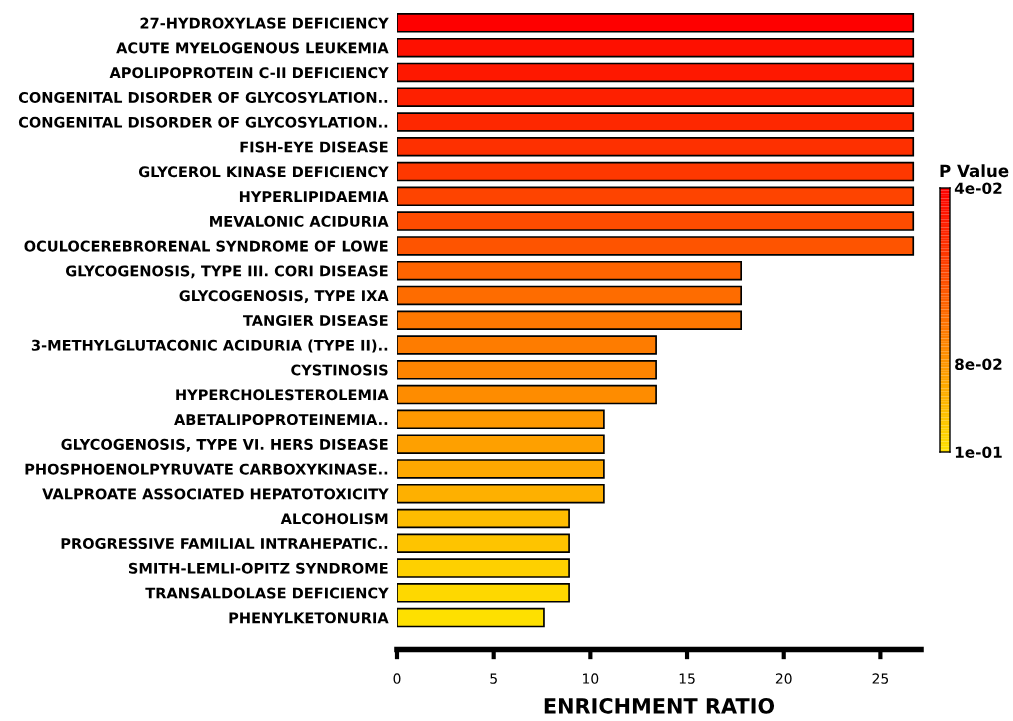 The height and width of the screenshot is (721, 1013). Describe the element at coordinates (209, 346) in the screenshot. I see `y-tick-label: 3-METHYLGLUTACONIC ACIDURIA (TYPE II)..` at that location.